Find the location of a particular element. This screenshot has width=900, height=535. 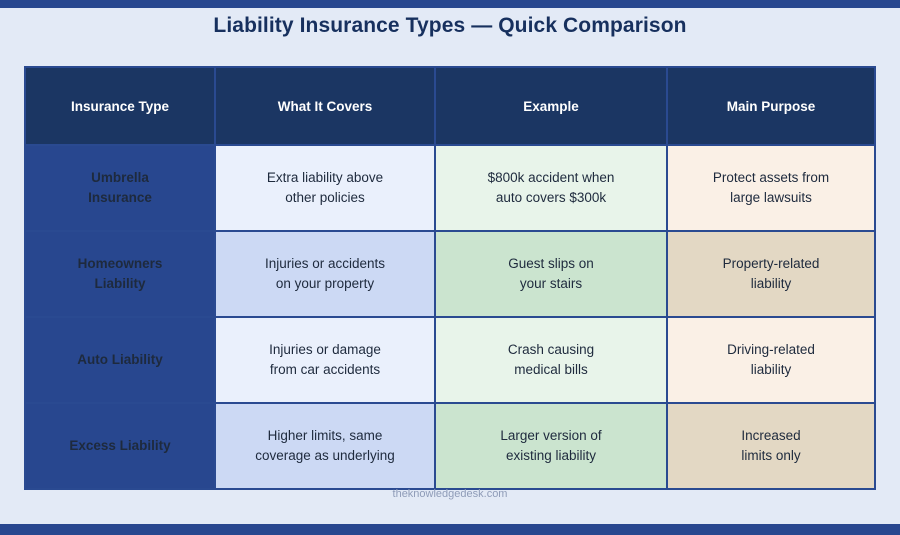

cell-main-purpose: Property-related liability is located at coordinates (771, 274).